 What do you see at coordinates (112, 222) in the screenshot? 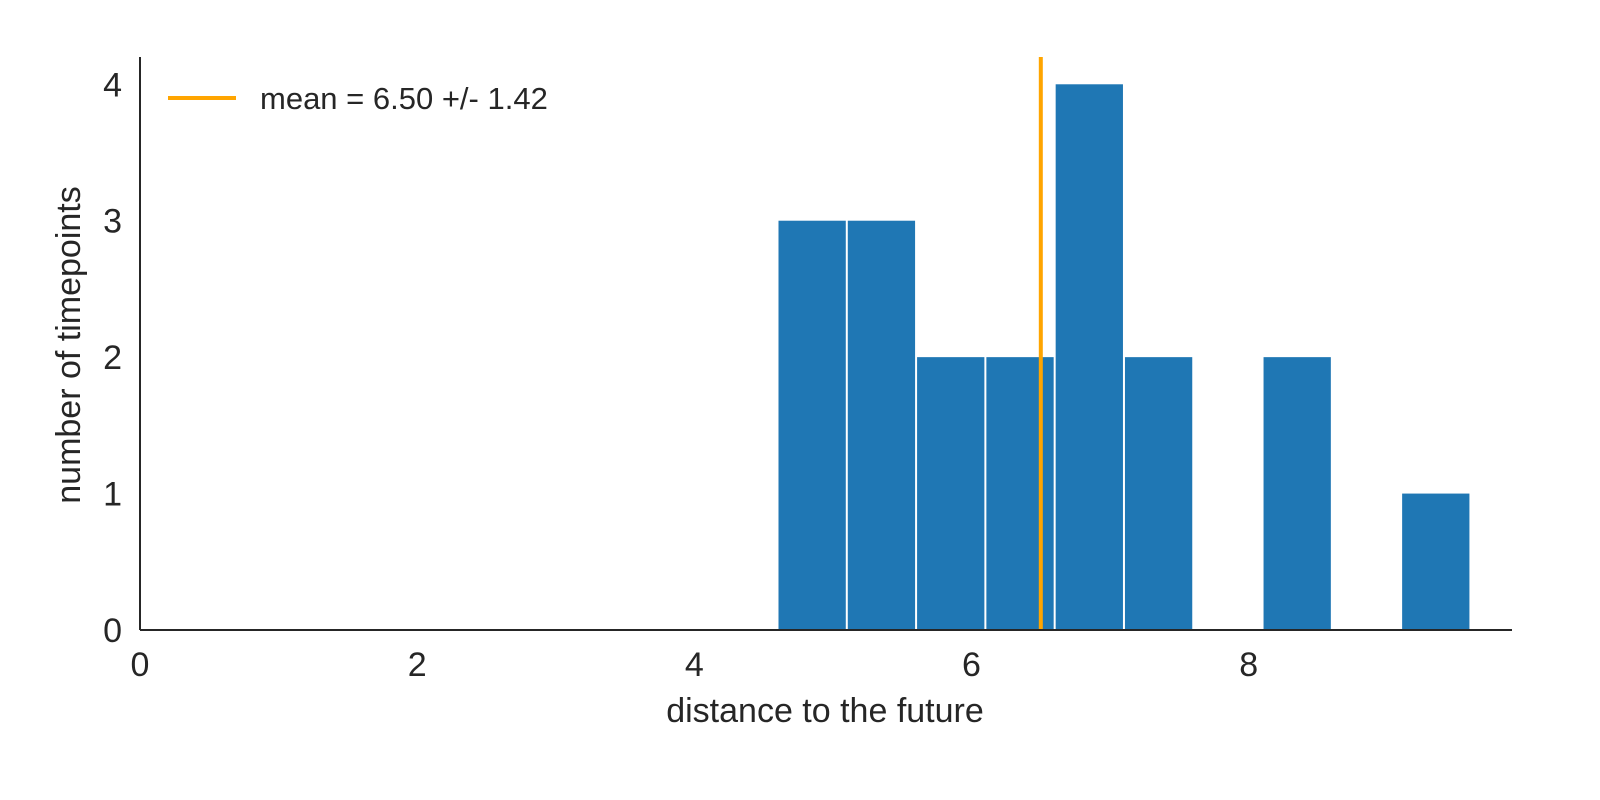
I see `y-tick-label: 3` at bounding box center [112, 222].